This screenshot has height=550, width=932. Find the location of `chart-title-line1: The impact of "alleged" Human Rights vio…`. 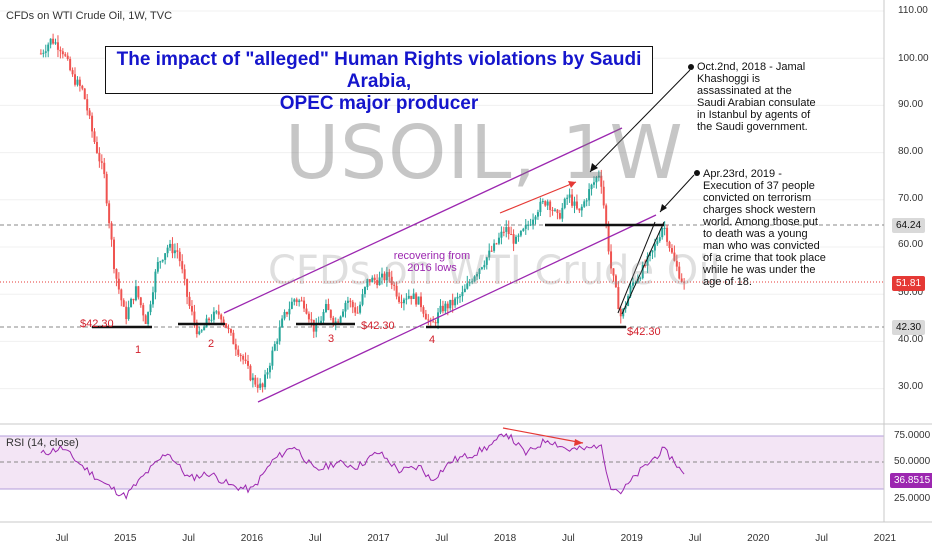

chart-title-line1: The impact of "alleged" Human Rights vio… is located at coordinates (379, 70).